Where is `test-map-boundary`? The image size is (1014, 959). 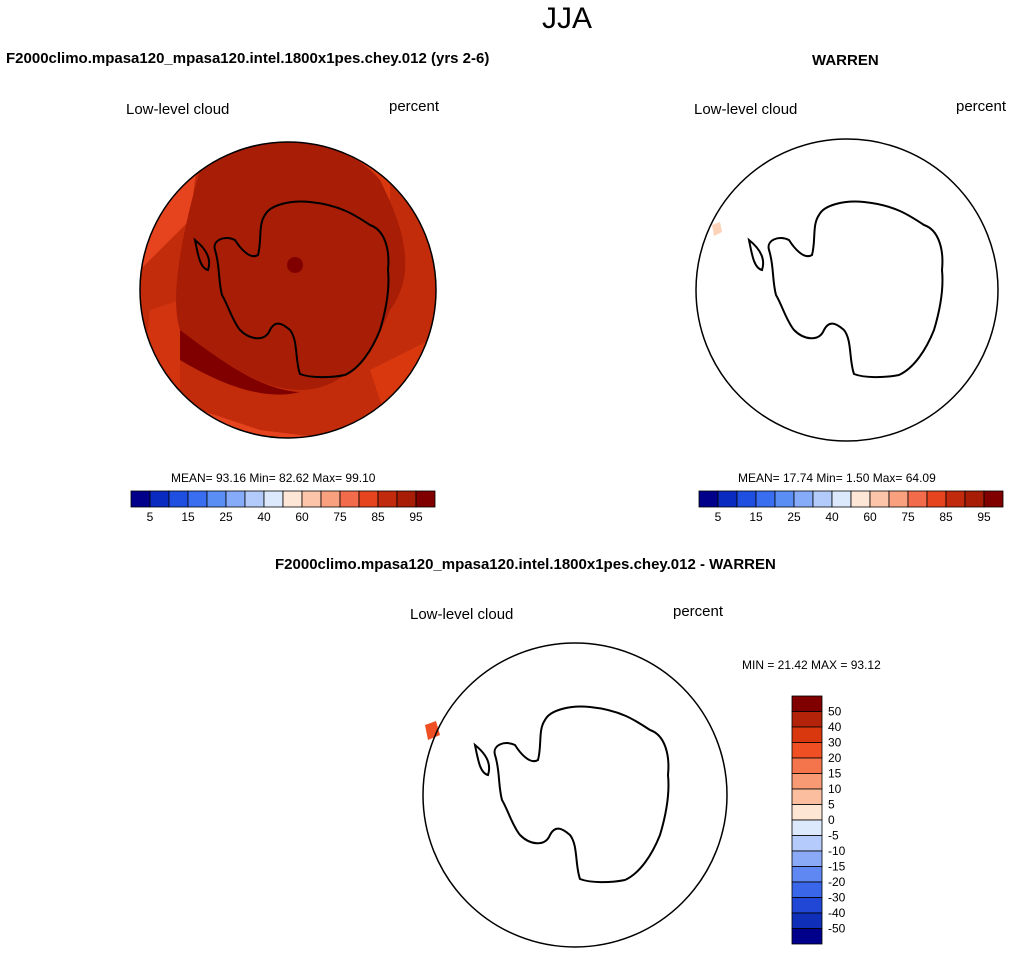
test-map-boundary is located at coordinates (288, 290).